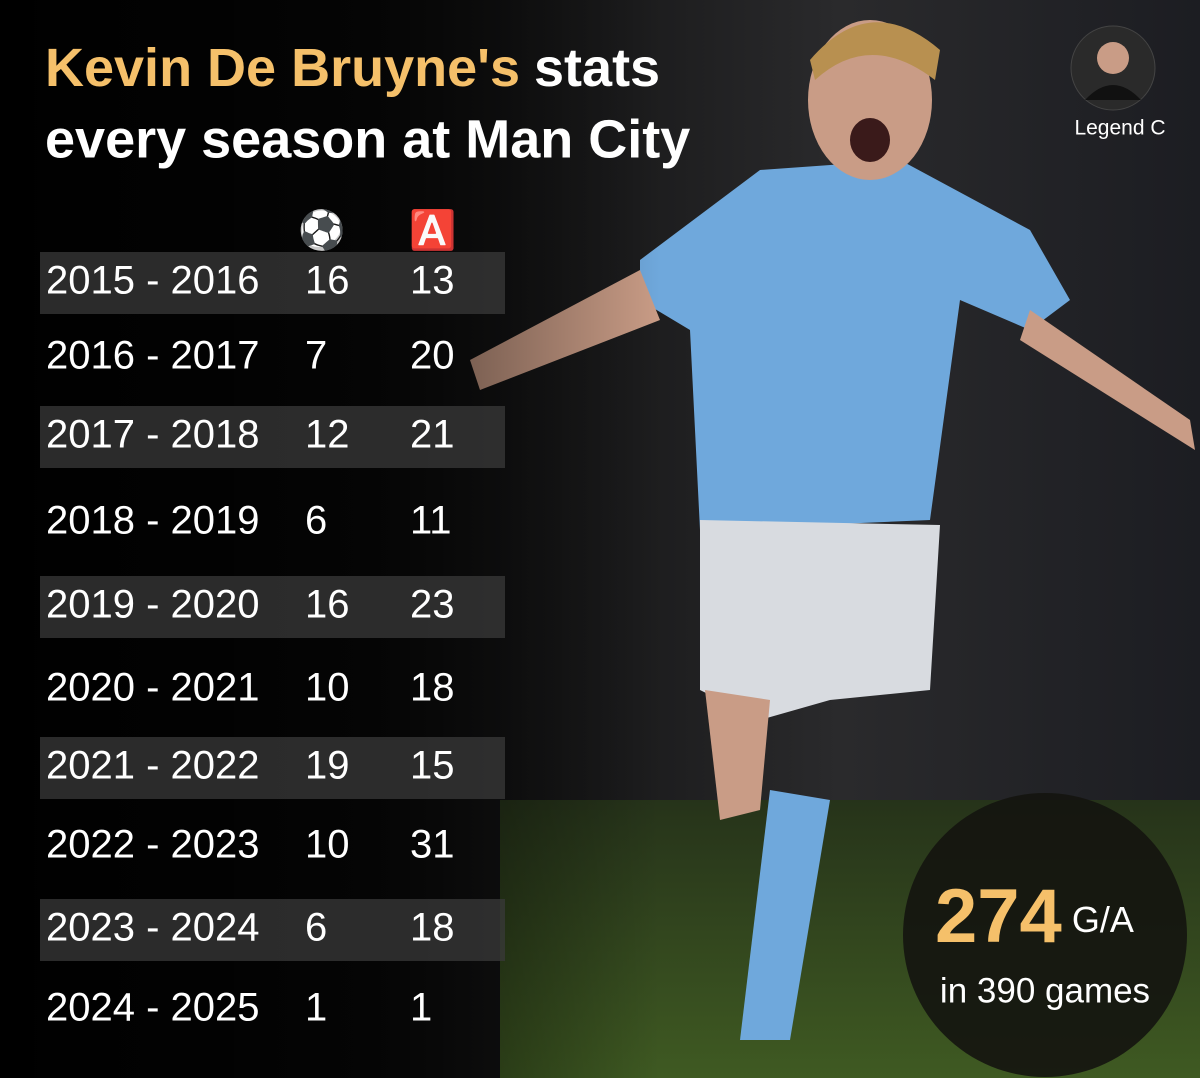  I want to click on assists: 23, so click(432, 605).